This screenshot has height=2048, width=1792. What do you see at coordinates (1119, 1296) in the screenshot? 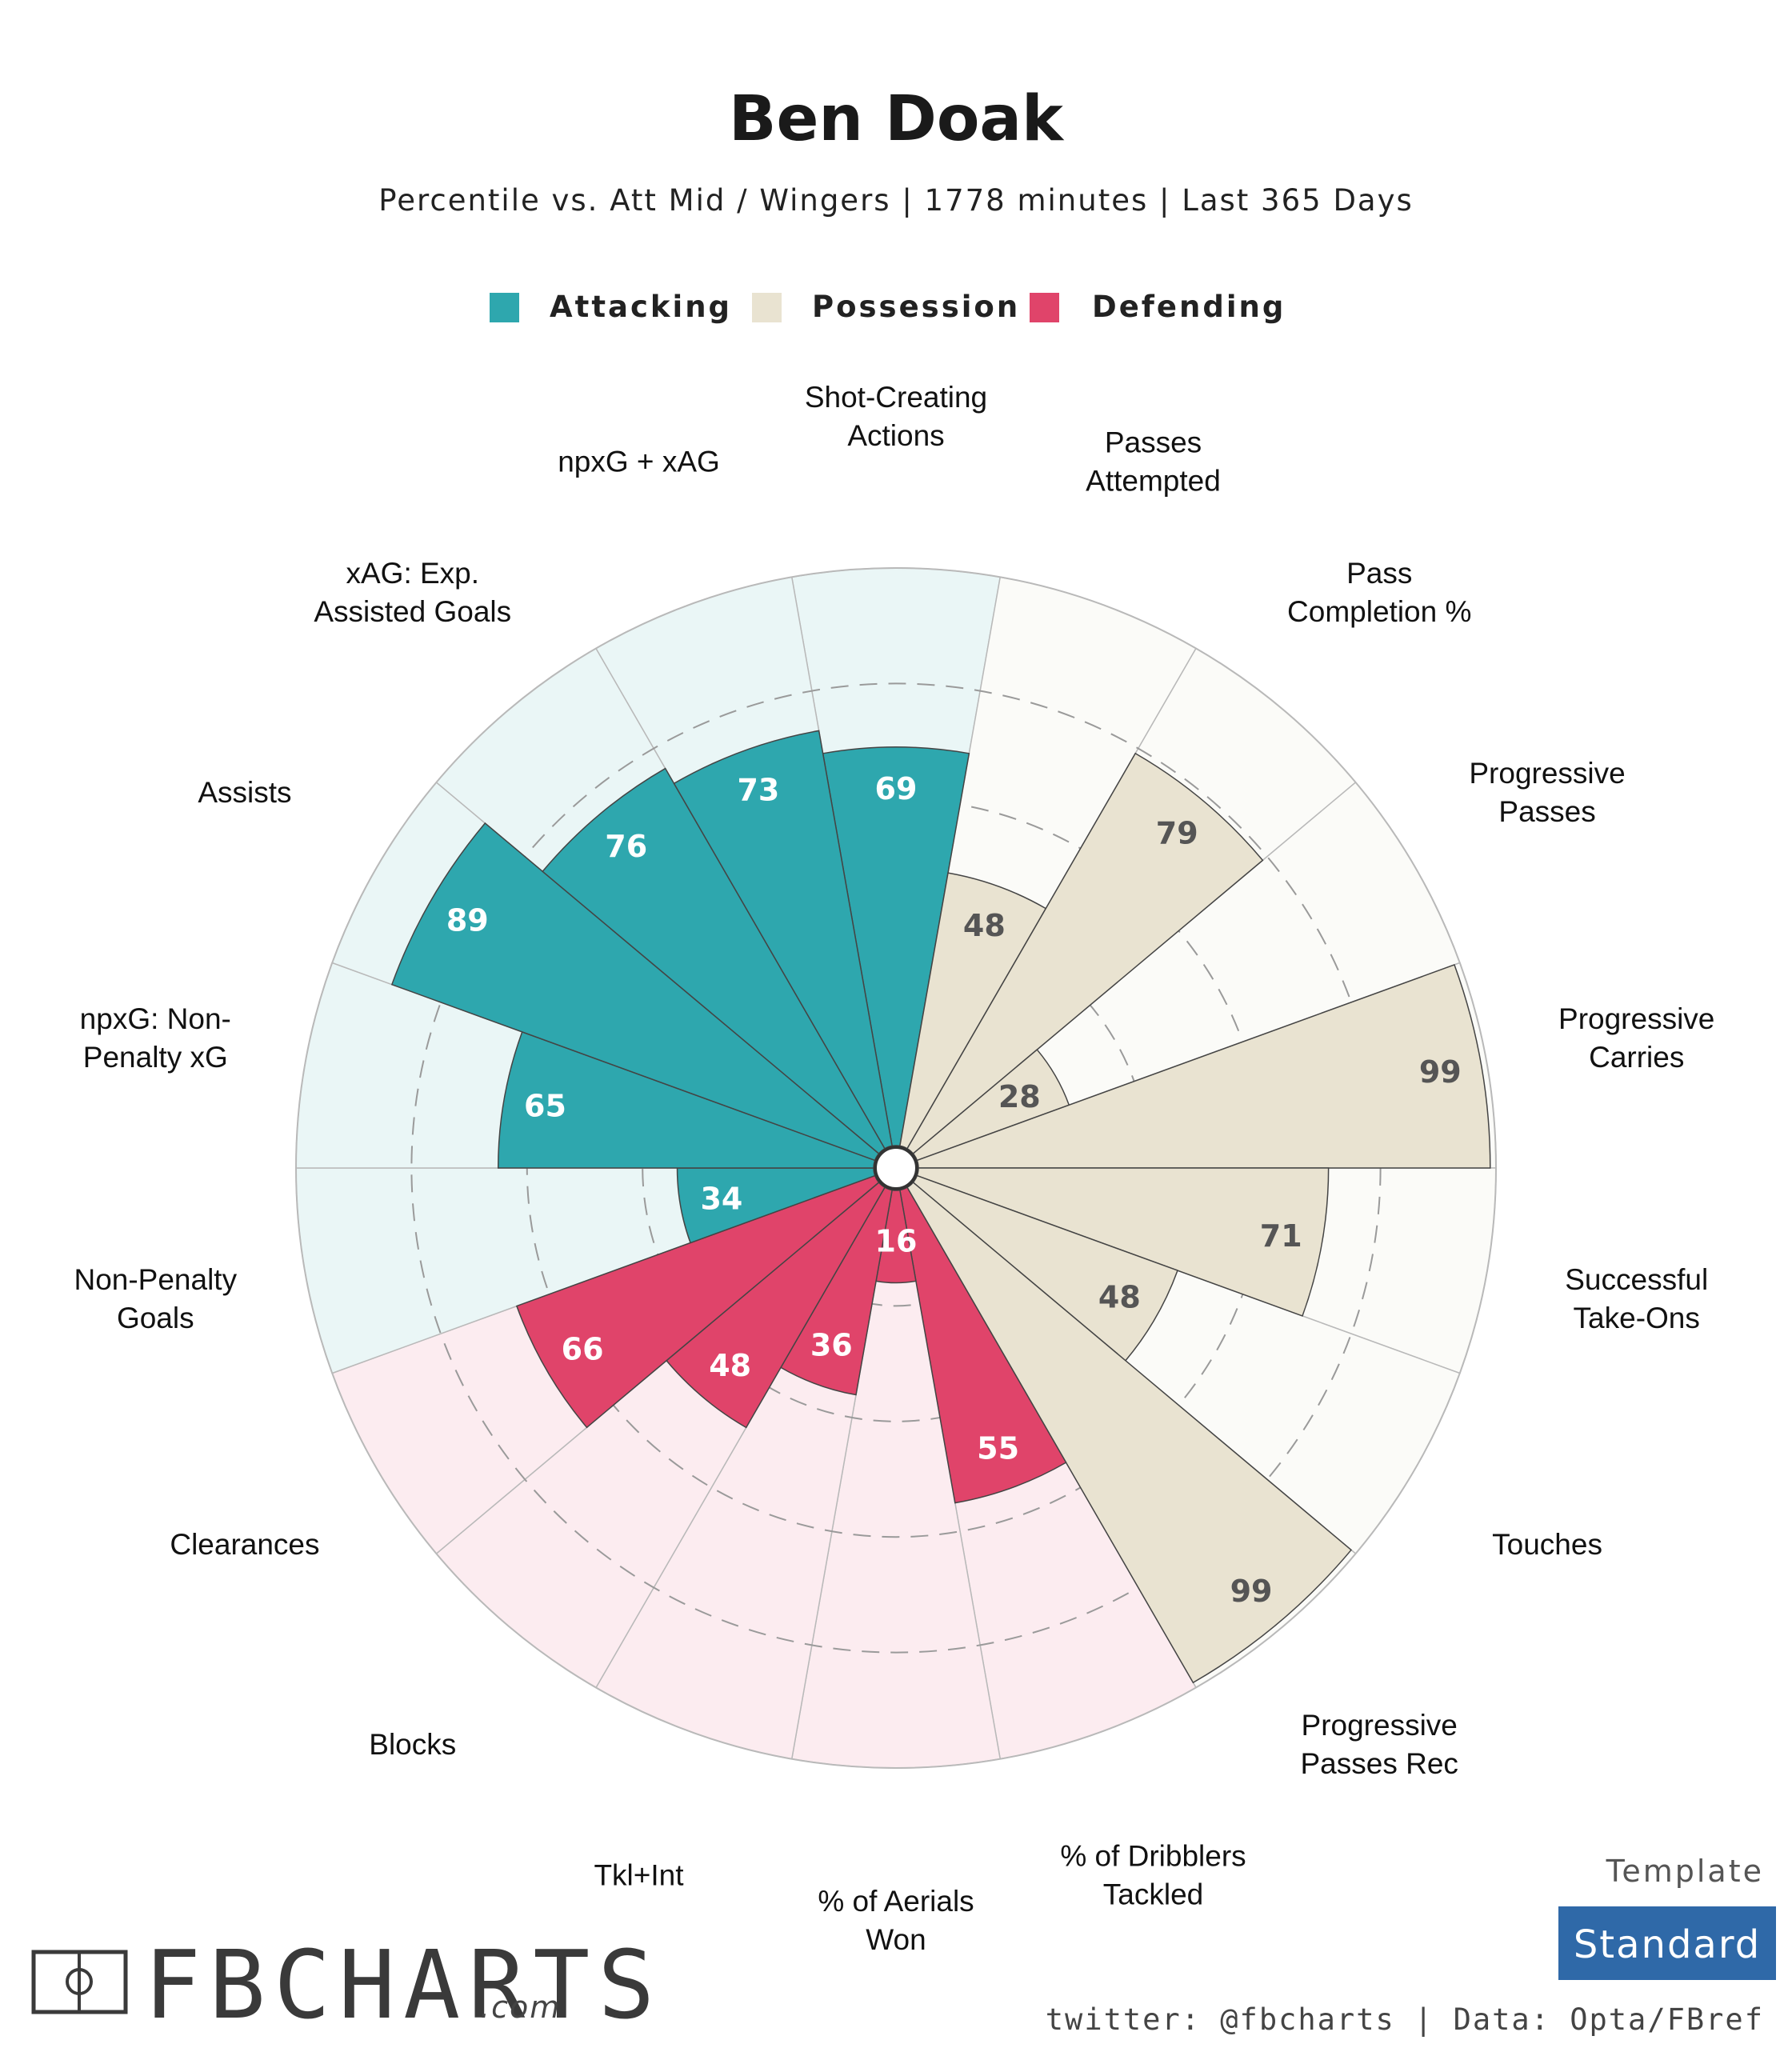
I see `value-label-touches: 48` at bounding box center [1119, 1296].